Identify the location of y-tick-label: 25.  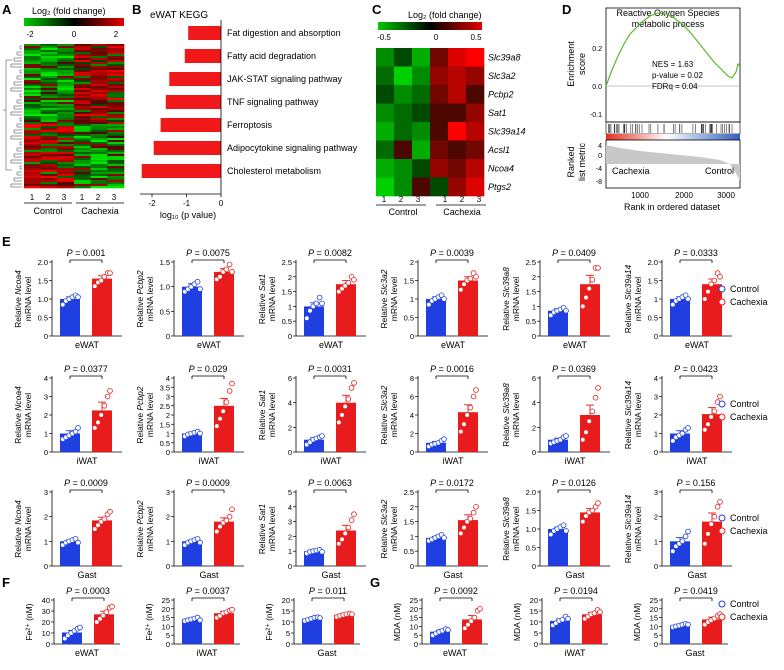
(654, 600).